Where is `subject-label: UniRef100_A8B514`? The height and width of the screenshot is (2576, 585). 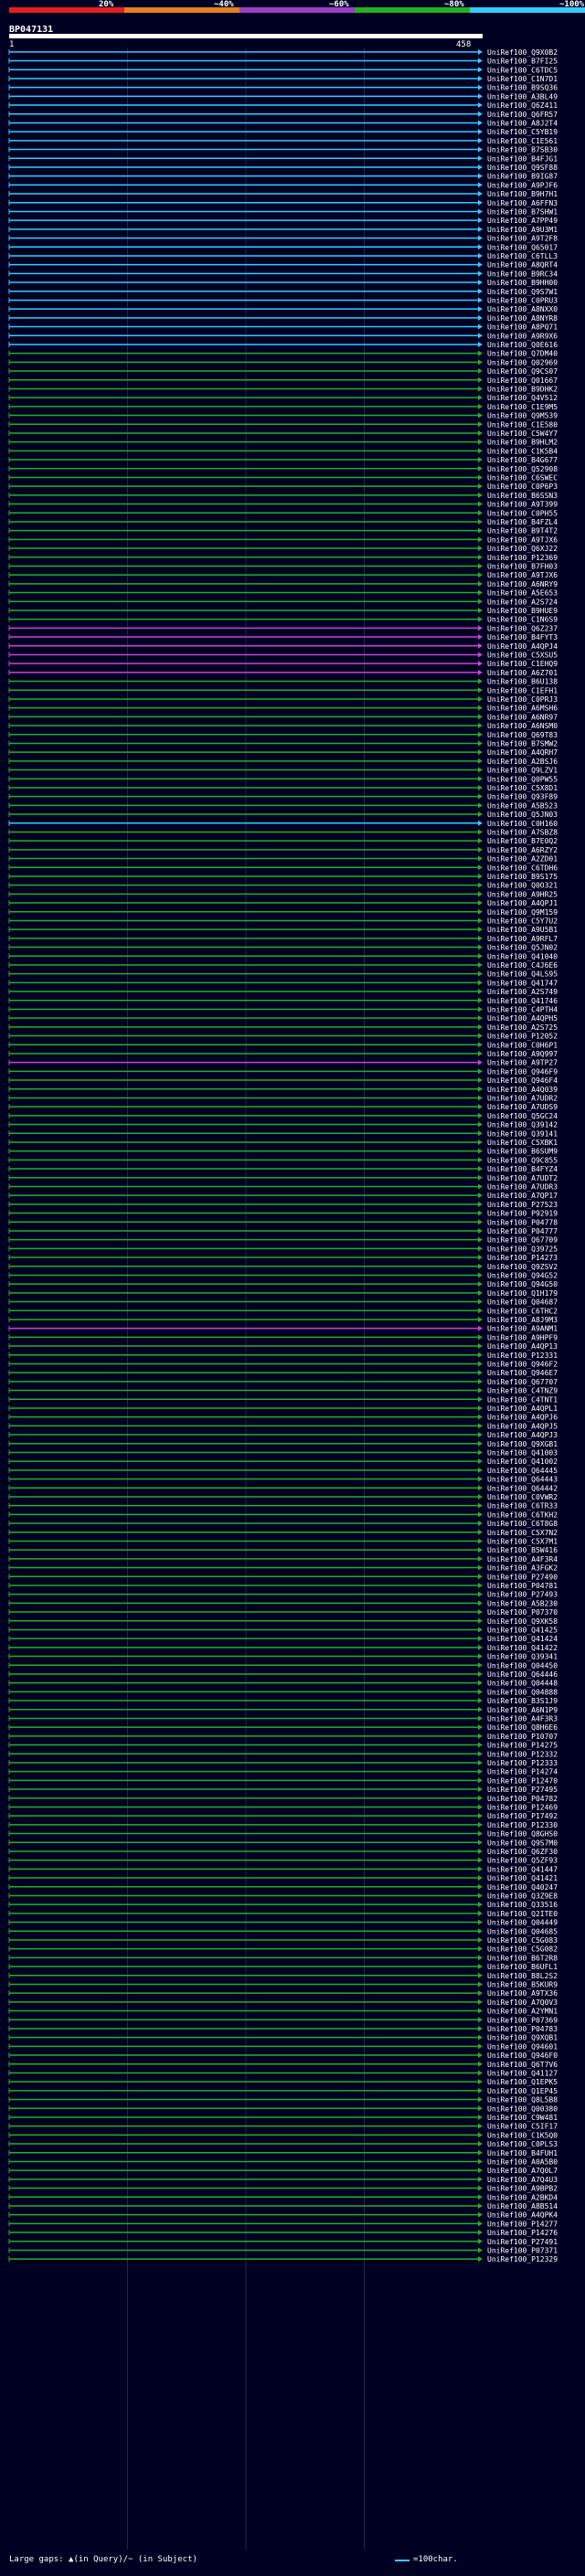
subject-label: UniRef100_A8B514 is located at coordinates (522, 2206).